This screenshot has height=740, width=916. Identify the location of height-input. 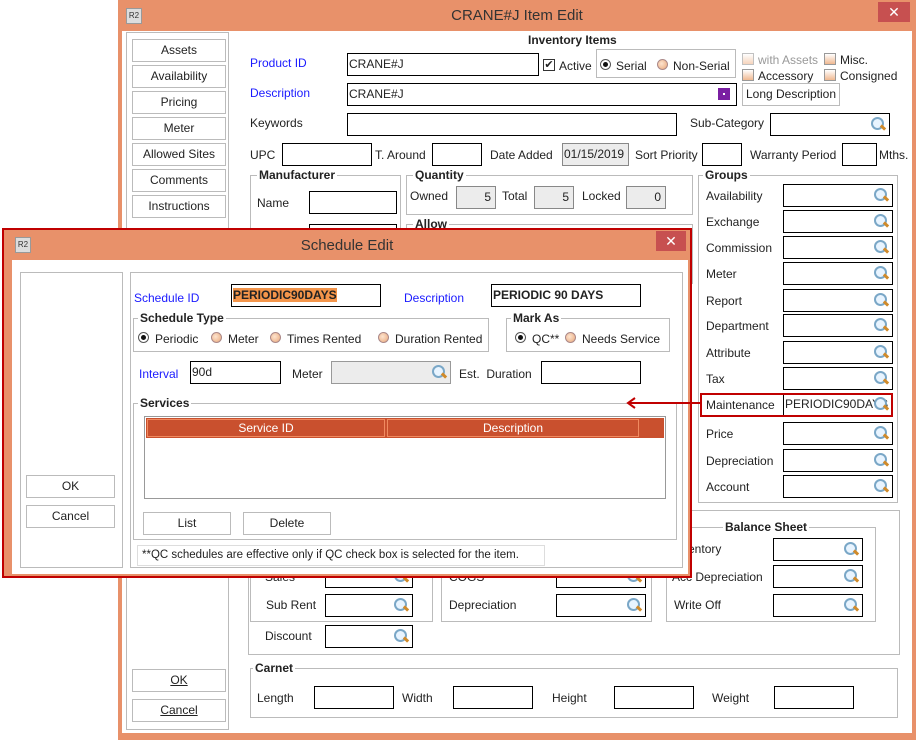
(654, 697).